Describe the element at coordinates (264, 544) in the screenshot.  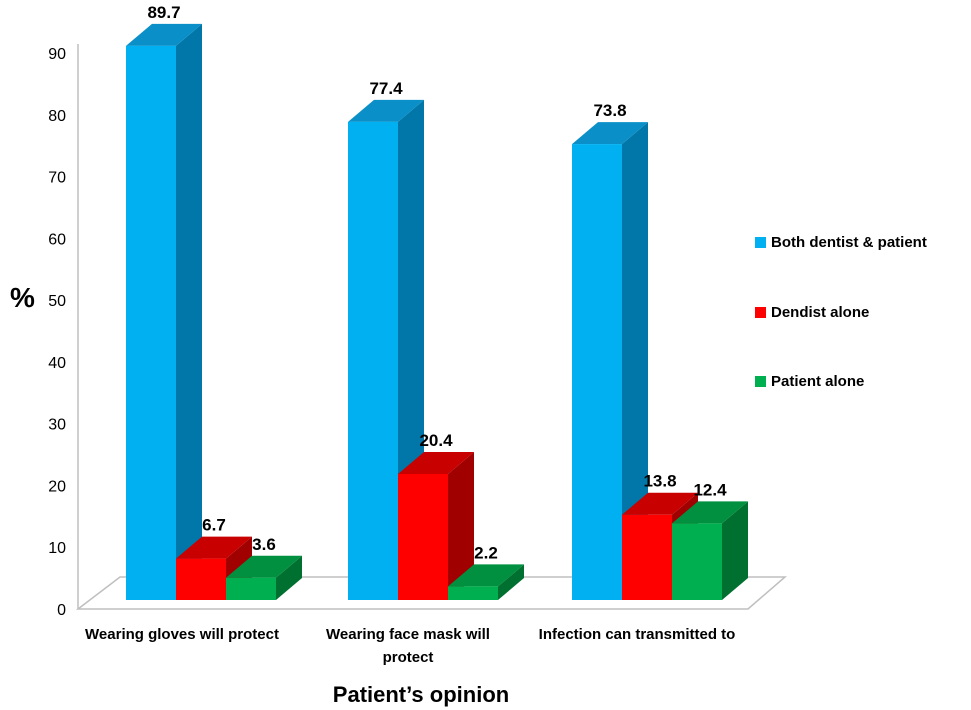
I see `data-label: 3.6` at that location.